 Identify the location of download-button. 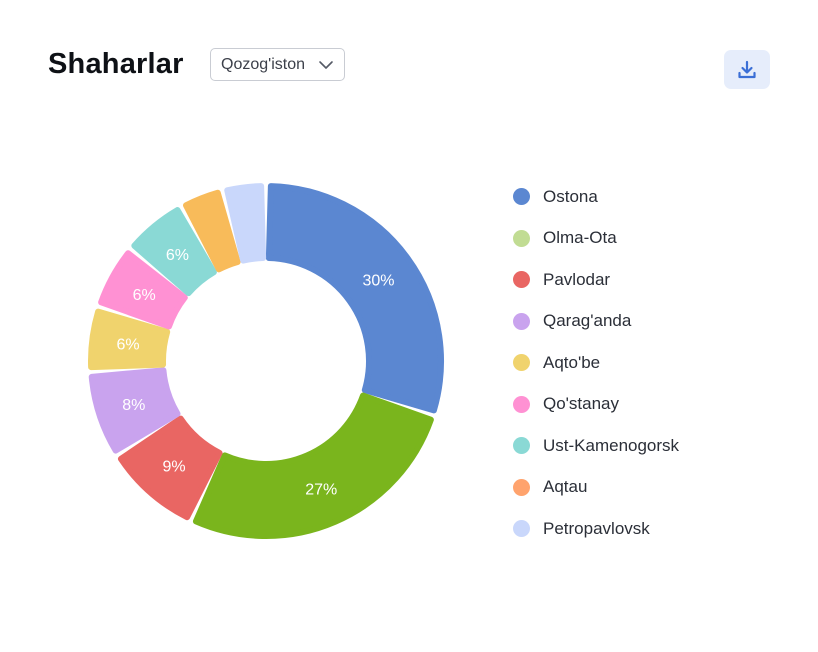
(747, 69).